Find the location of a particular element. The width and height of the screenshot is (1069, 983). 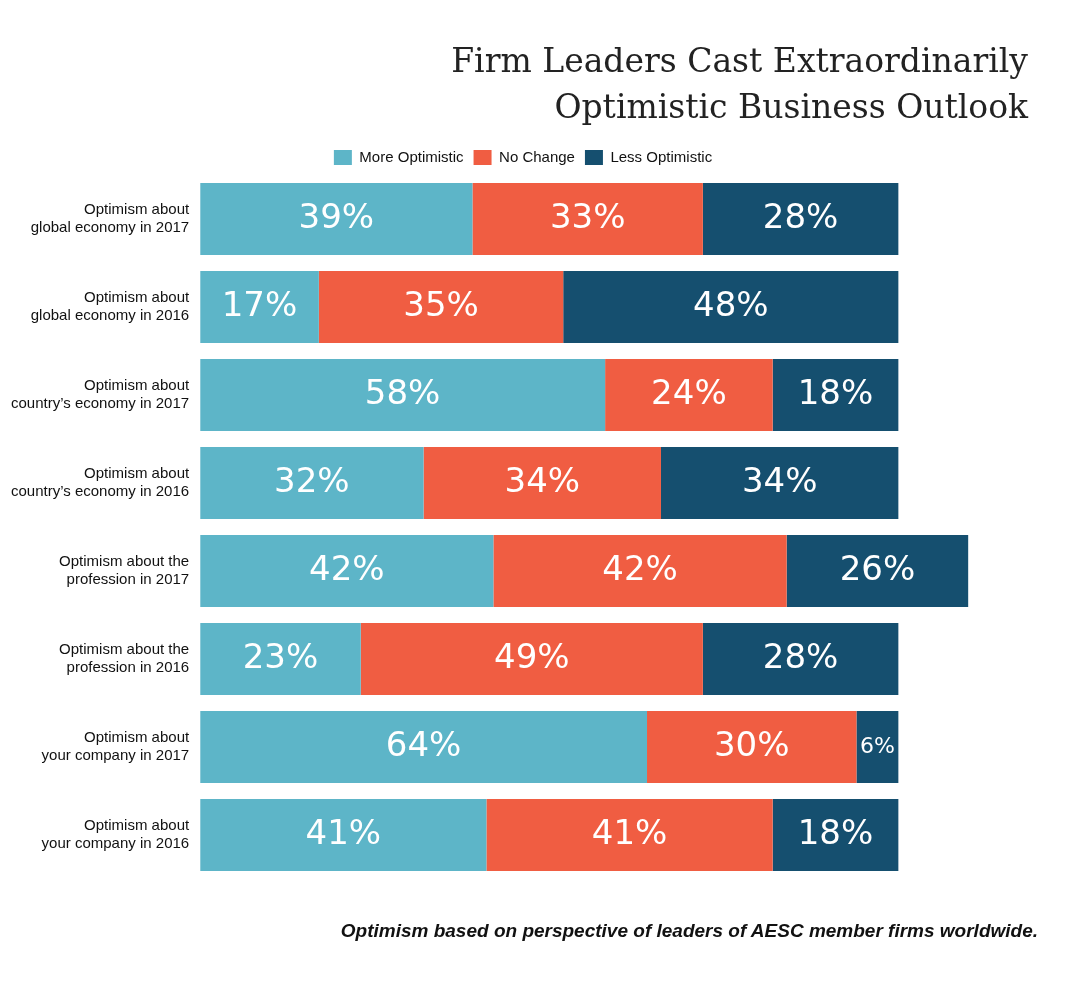

data-label: 26% is located at coordinates (877, 567).